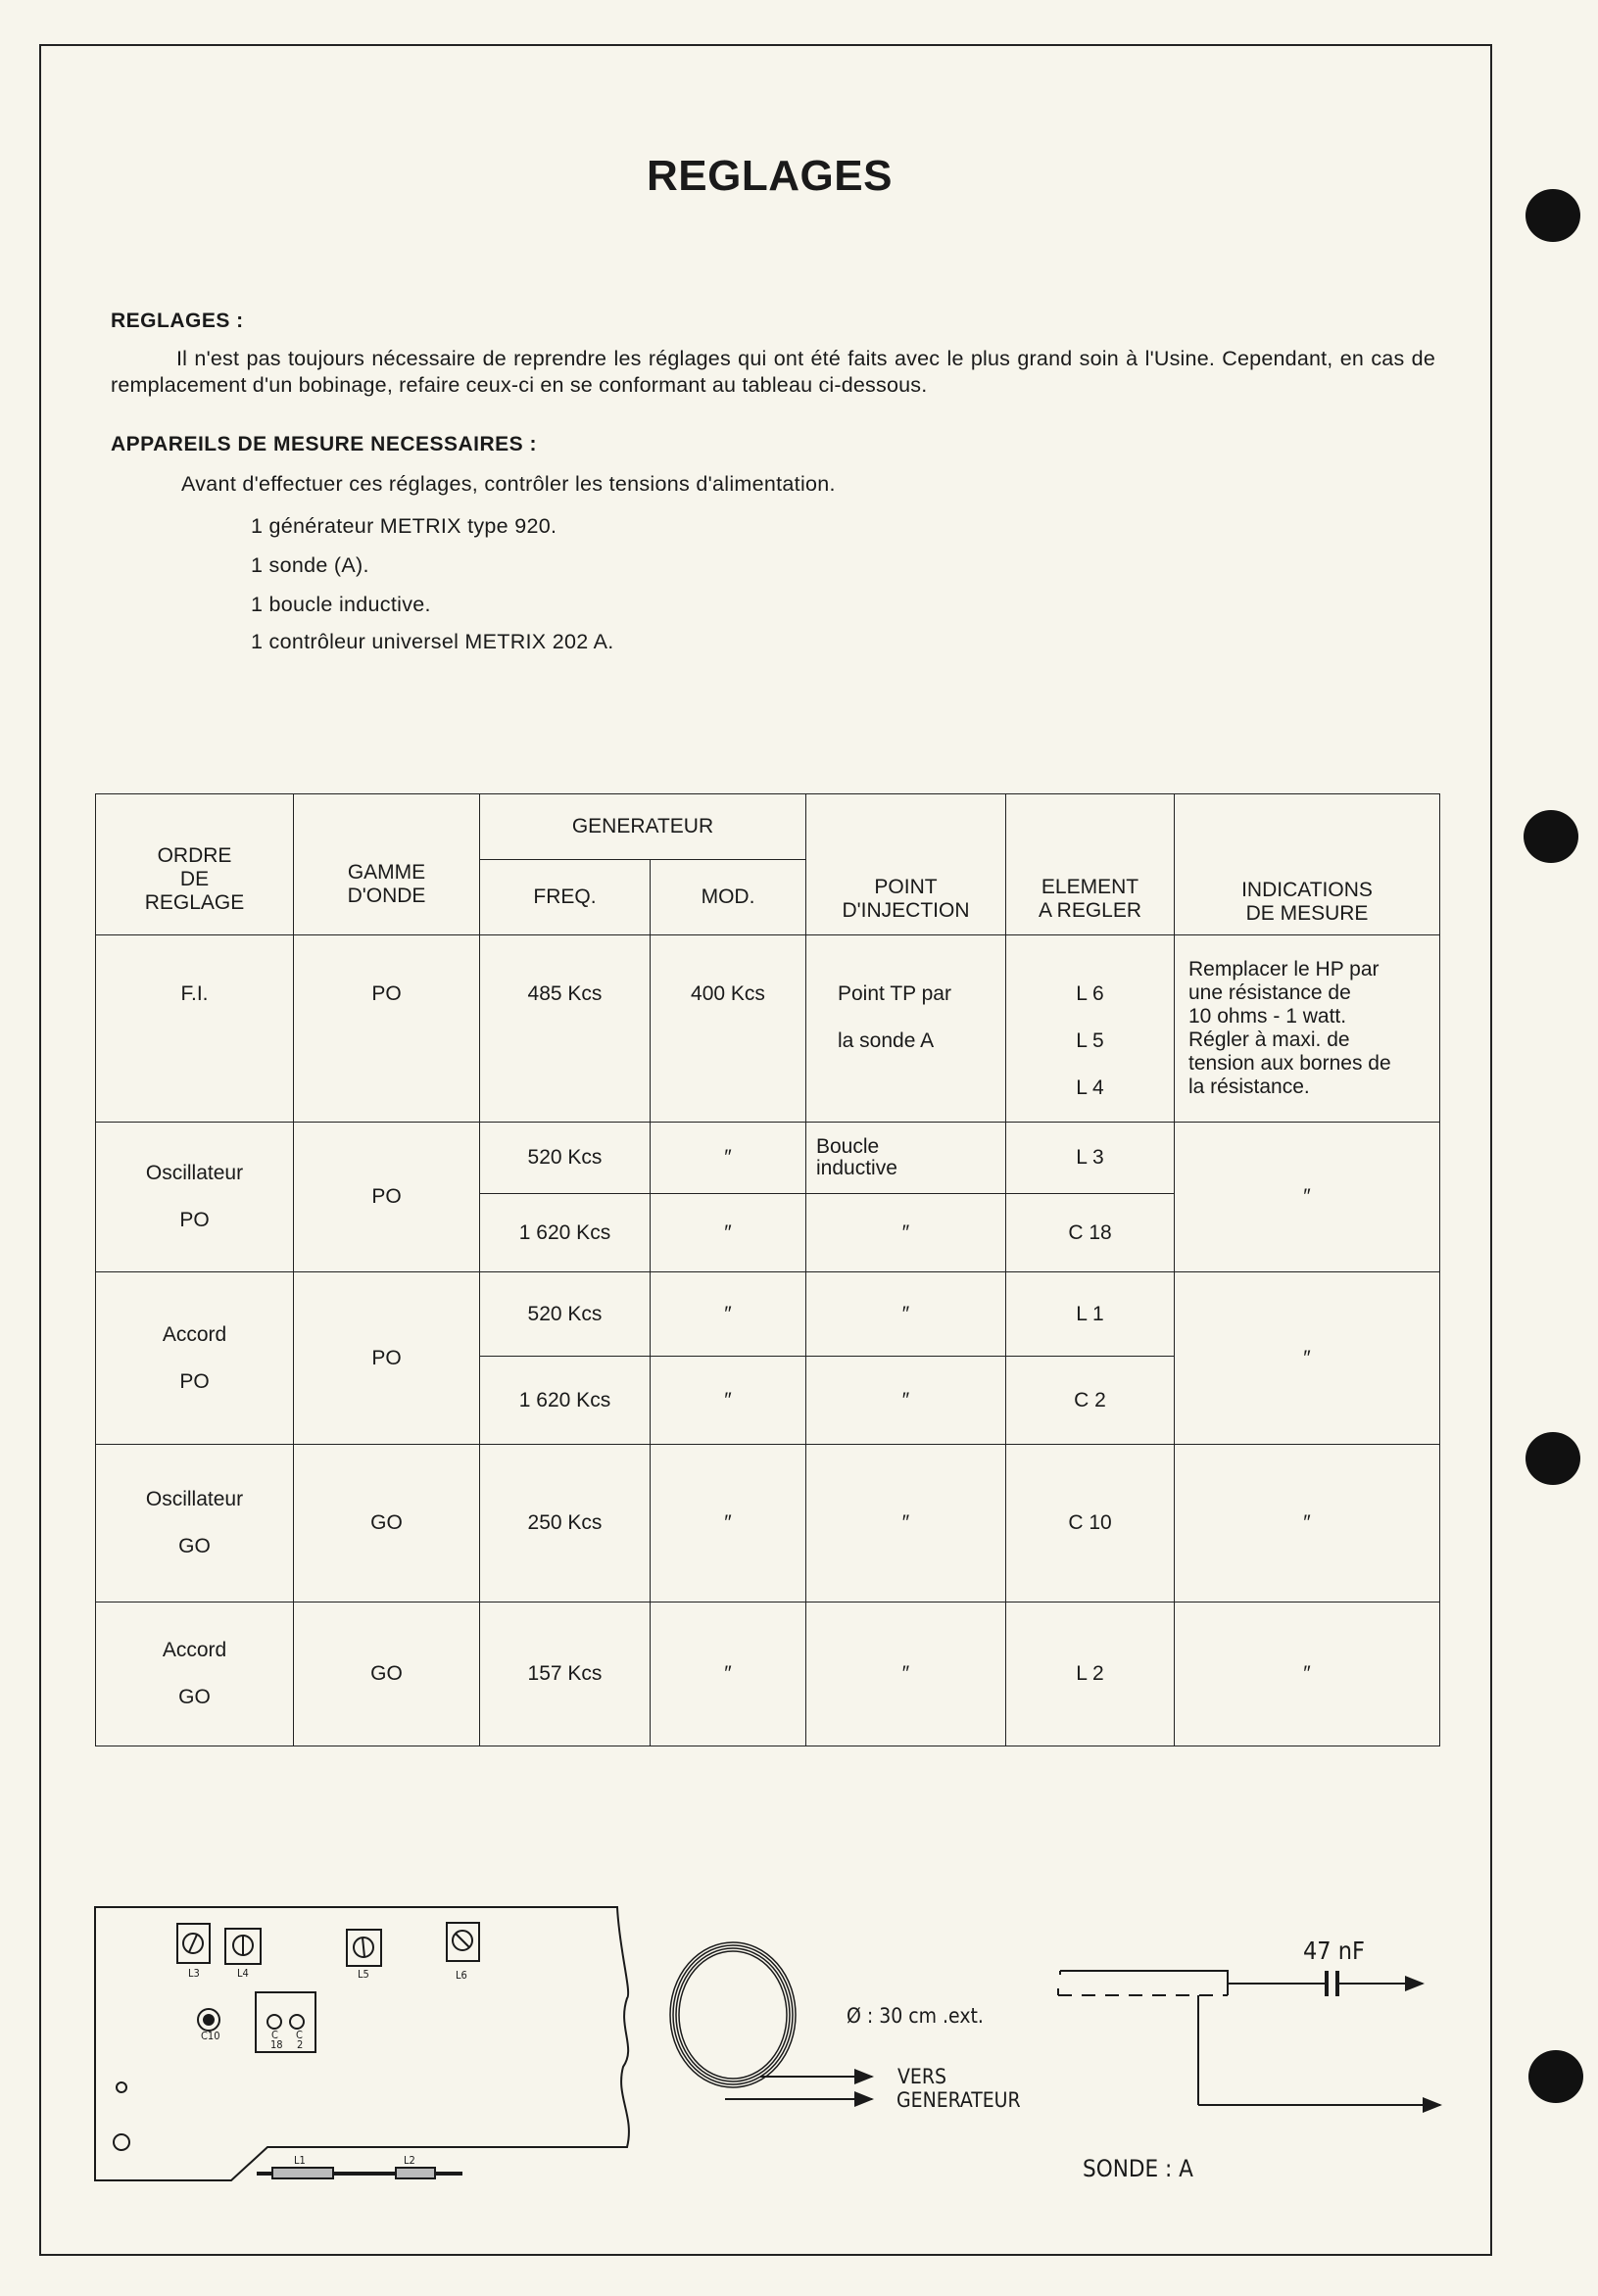  What do you see at coordinates (194, 1358) in the screenshot?
I see `cell-ordre: Accord PO` at bounding box center [194, 1358].